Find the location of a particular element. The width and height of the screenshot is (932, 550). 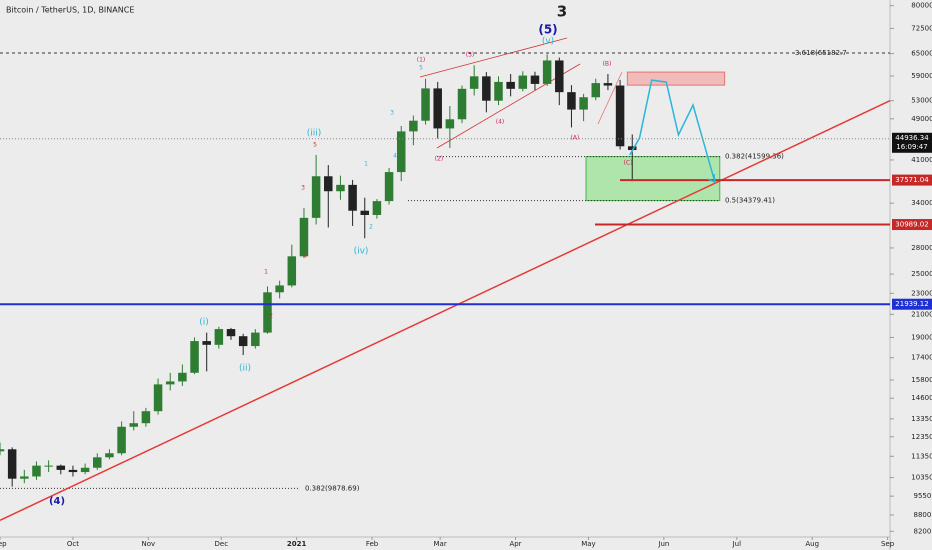

x-tick-label: Jun is located at coordinates (663, 544).